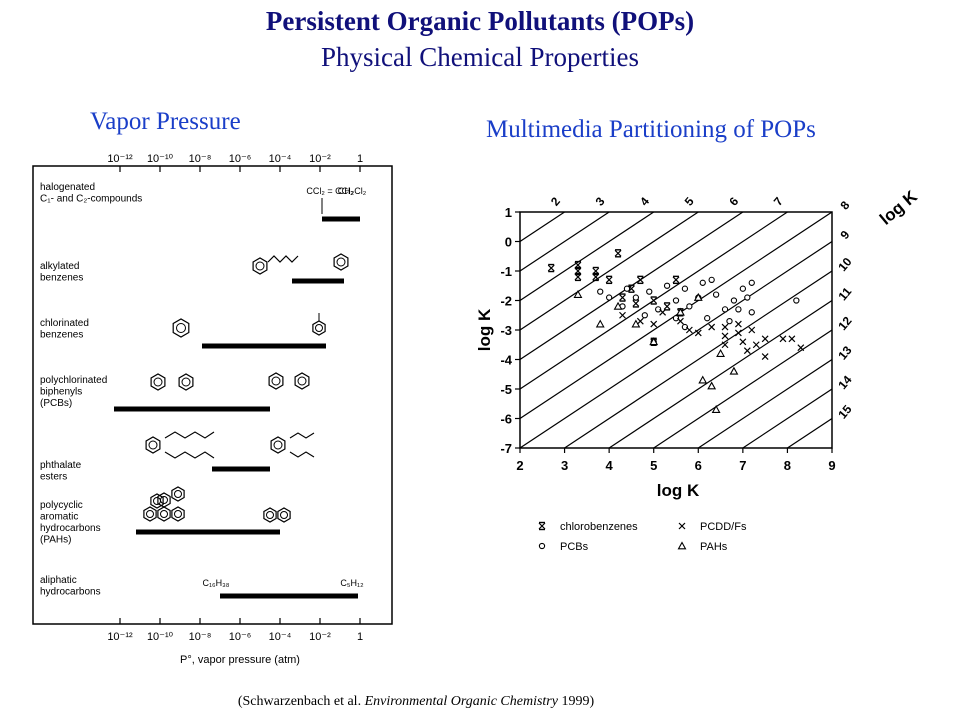  I want to click on x-tick-label: 9, so click(831, 465).